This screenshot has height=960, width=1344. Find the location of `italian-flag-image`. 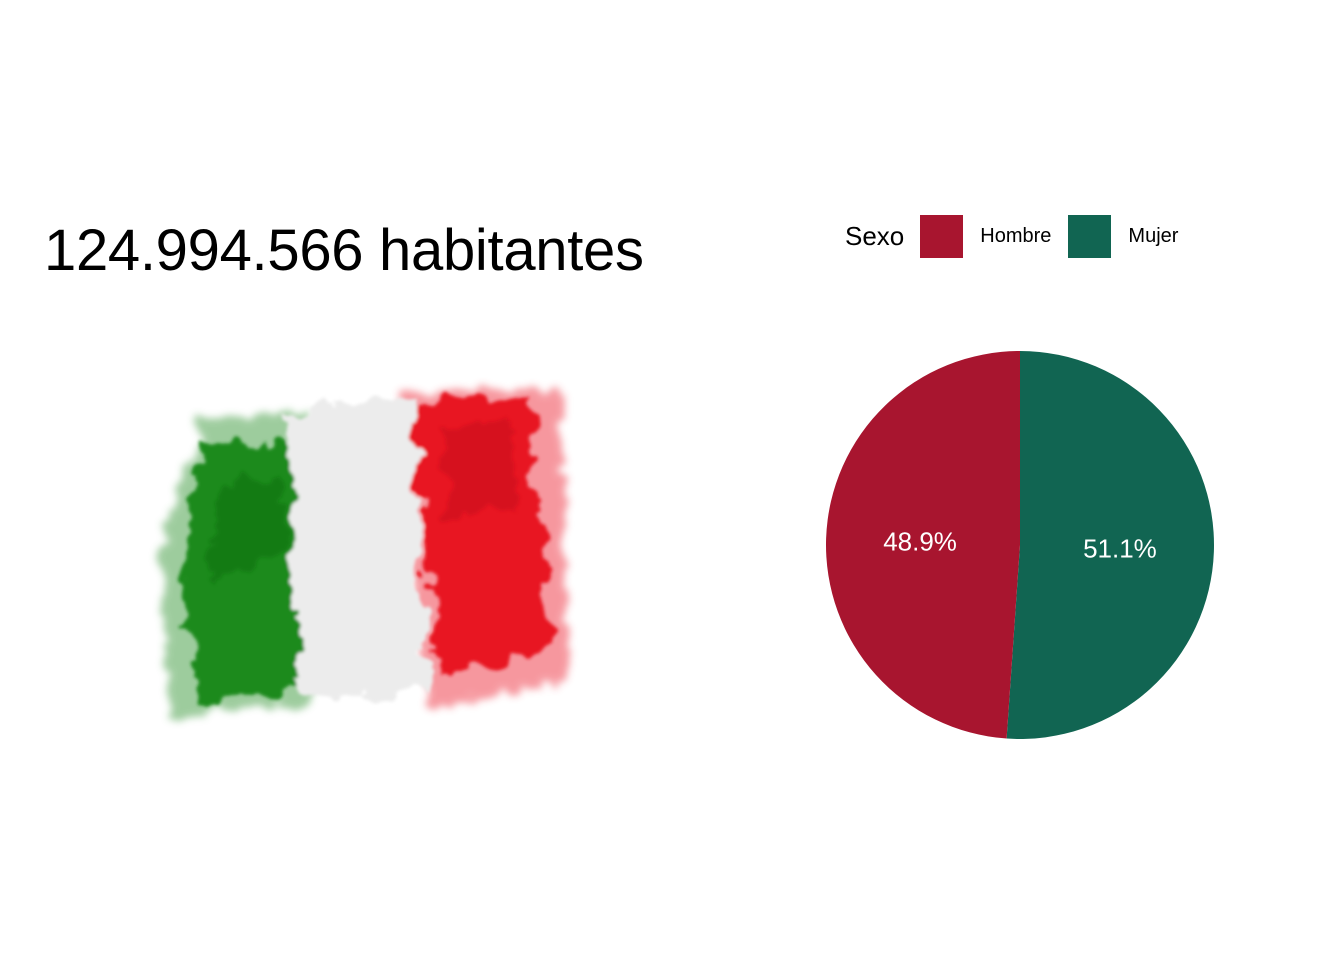

italian-flag-image is located at coordinates (365, 555).